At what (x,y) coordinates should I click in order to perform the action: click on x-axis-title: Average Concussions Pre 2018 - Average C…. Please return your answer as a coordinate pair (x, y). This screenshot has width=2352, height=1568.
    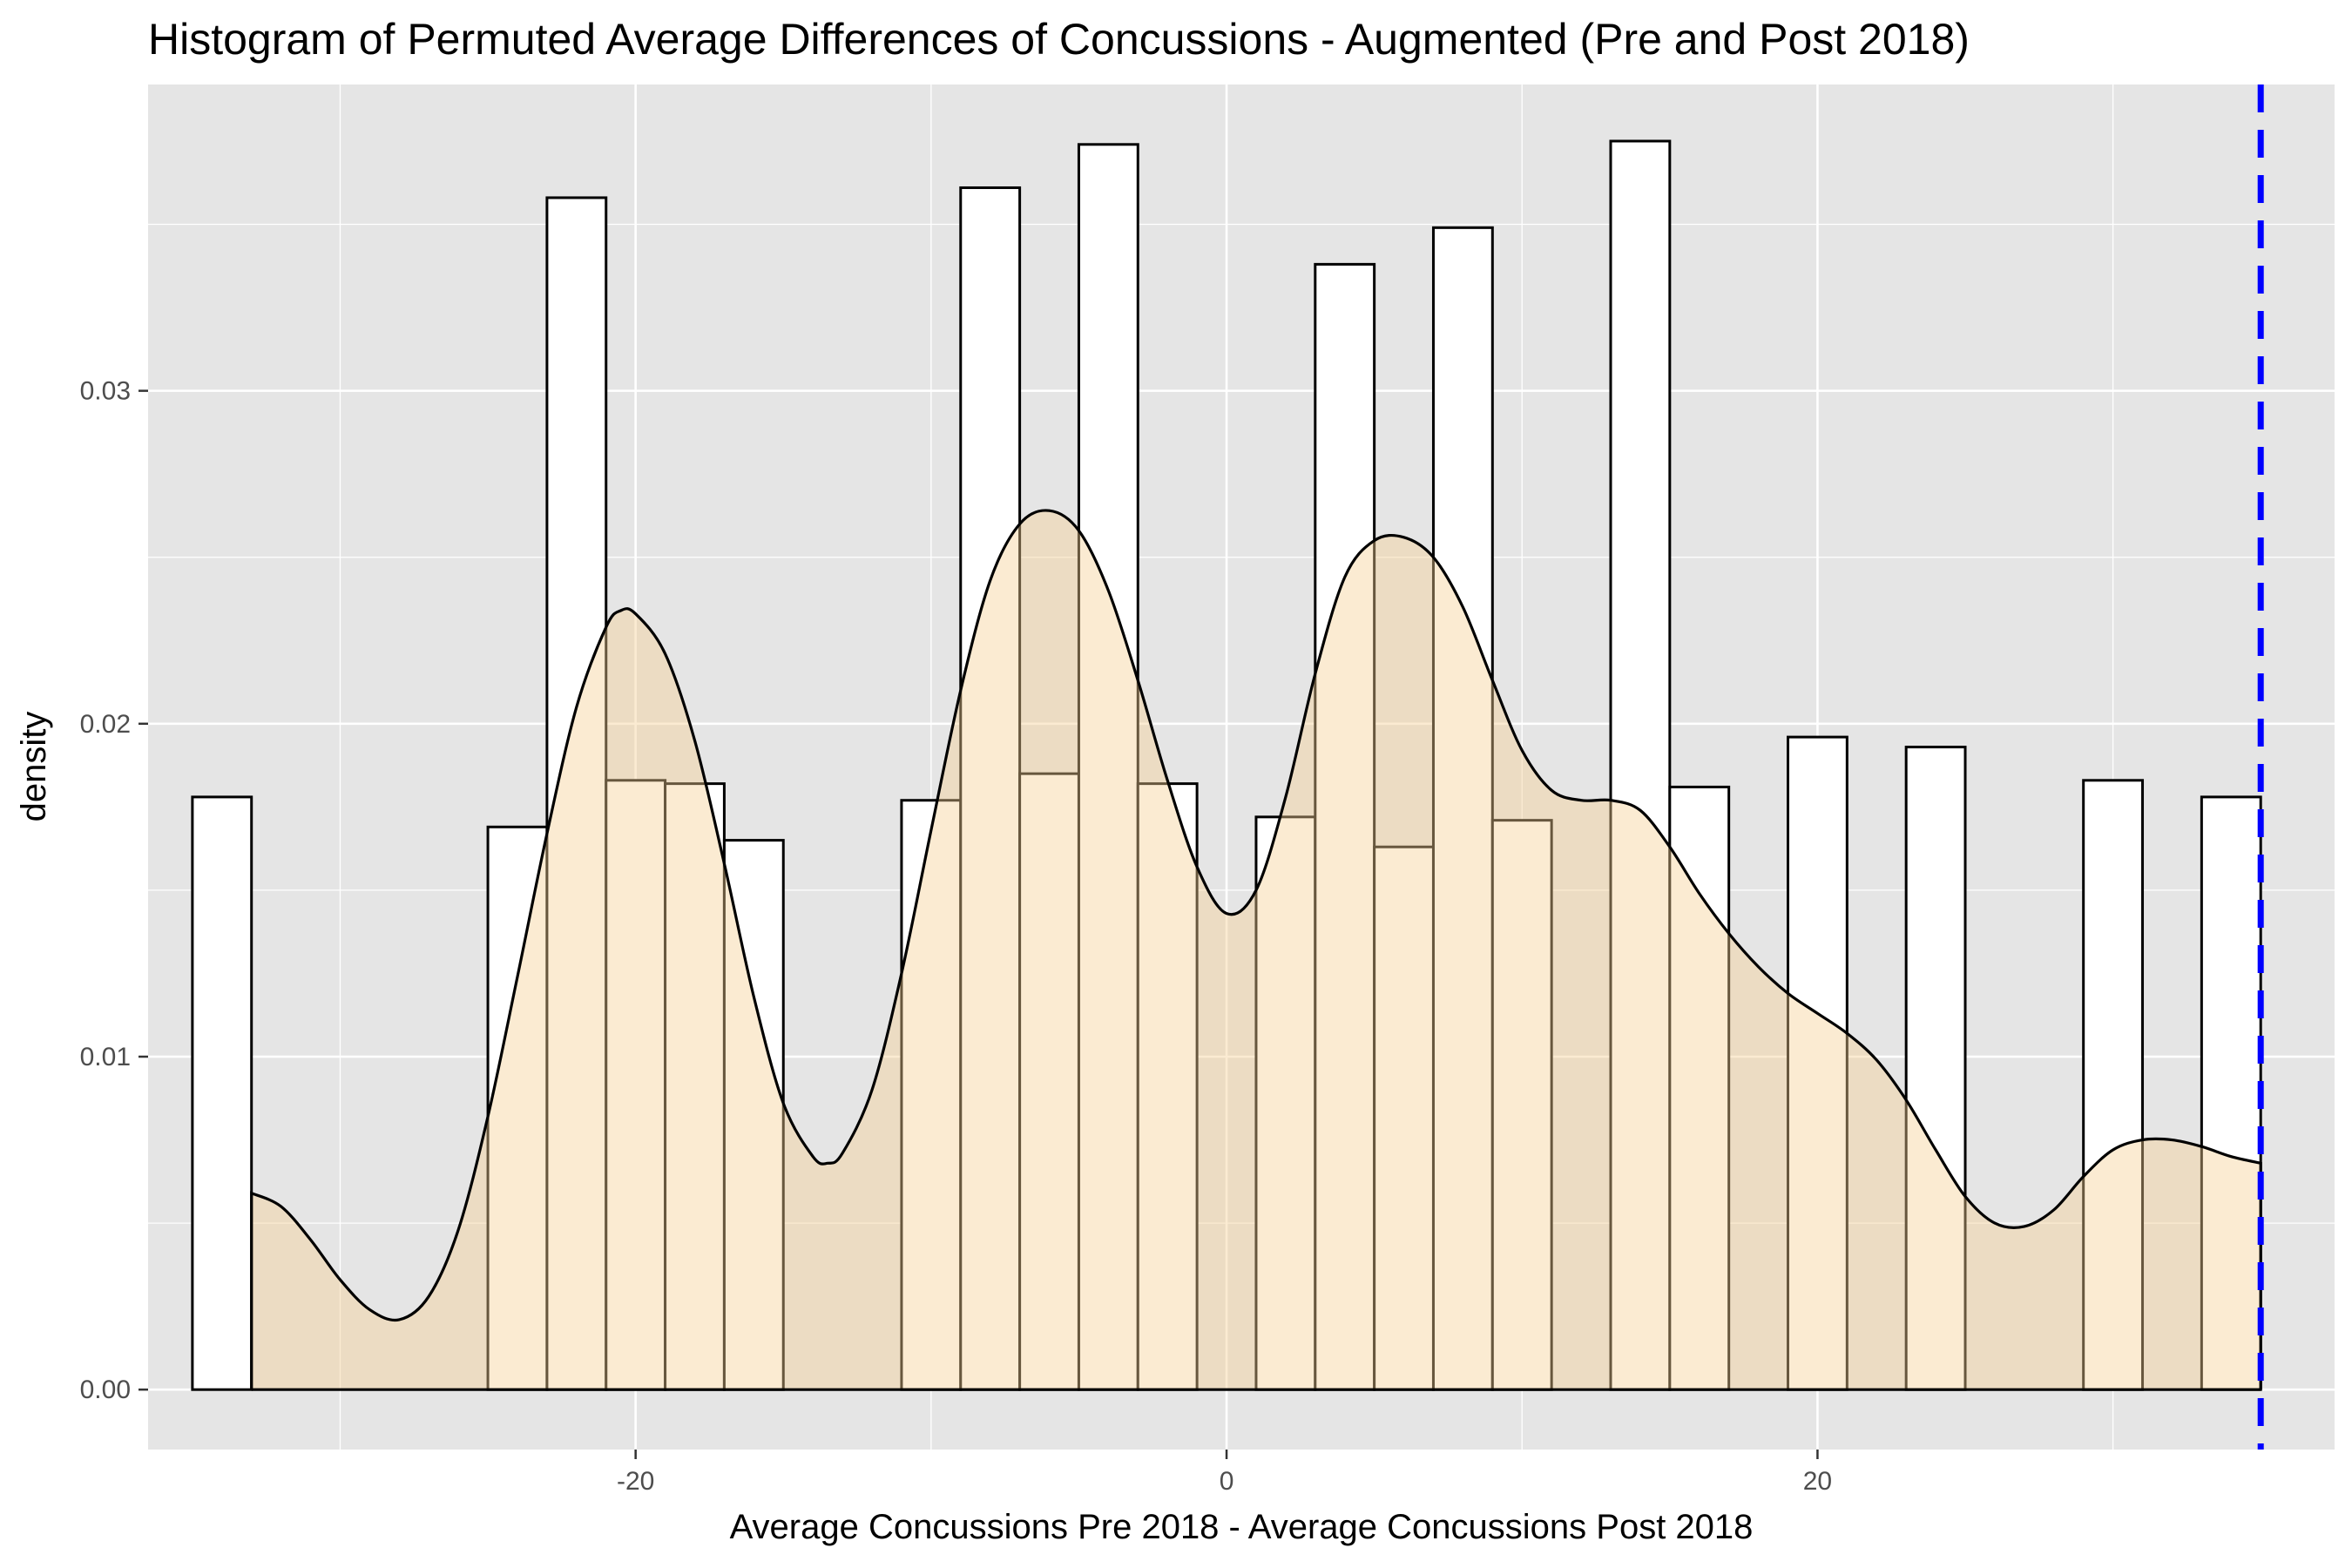
    Looking at the image, I should click on (1242, 1527).